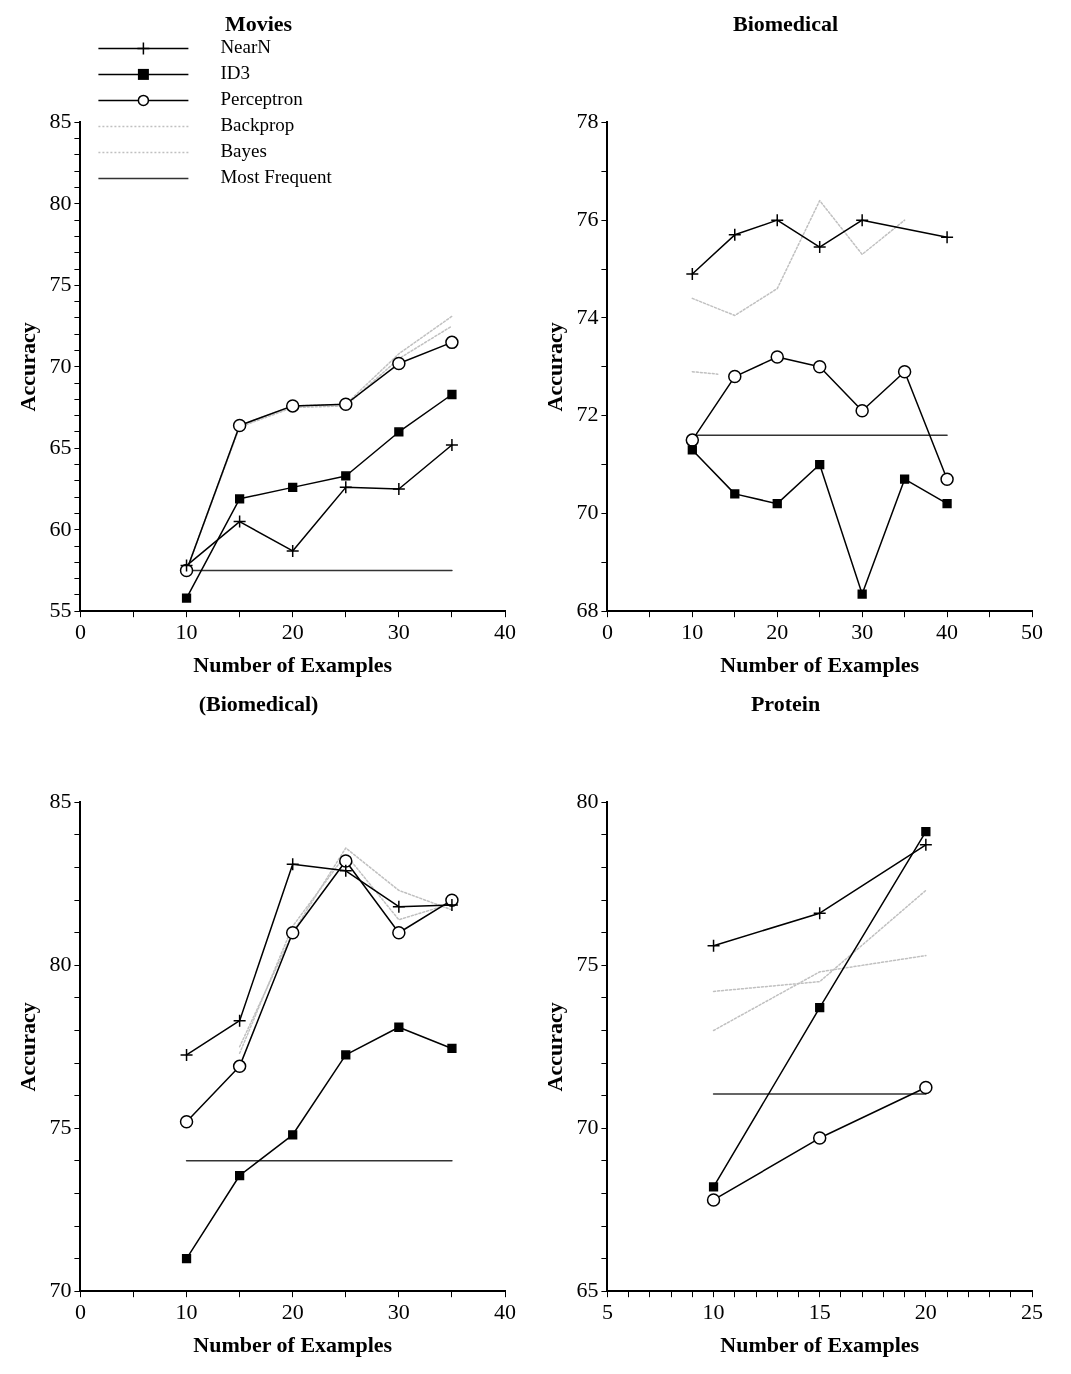 Image resolution: width=1071 pixels, height=1374 pixels. What do you see at coordinates (607, 1312) in the screenshot?
I see `x-tick-label: 5` at bounding box center [607, 1312].